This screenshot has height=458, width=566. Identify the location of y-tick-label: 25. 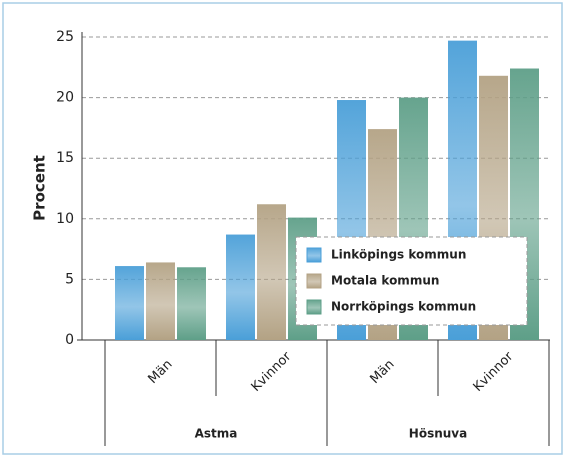
(65, 37).